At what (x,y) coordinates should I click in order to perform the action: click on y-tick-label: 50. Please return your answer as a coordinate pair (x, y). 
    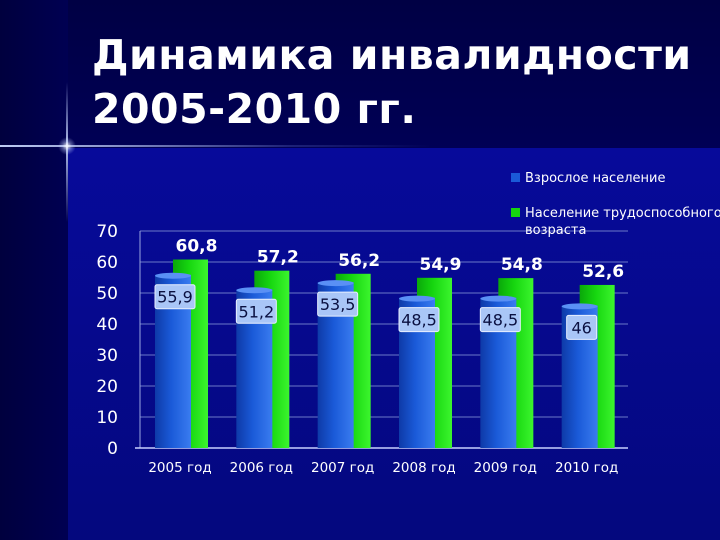
    Looking at the image, I should click on (107, 294).